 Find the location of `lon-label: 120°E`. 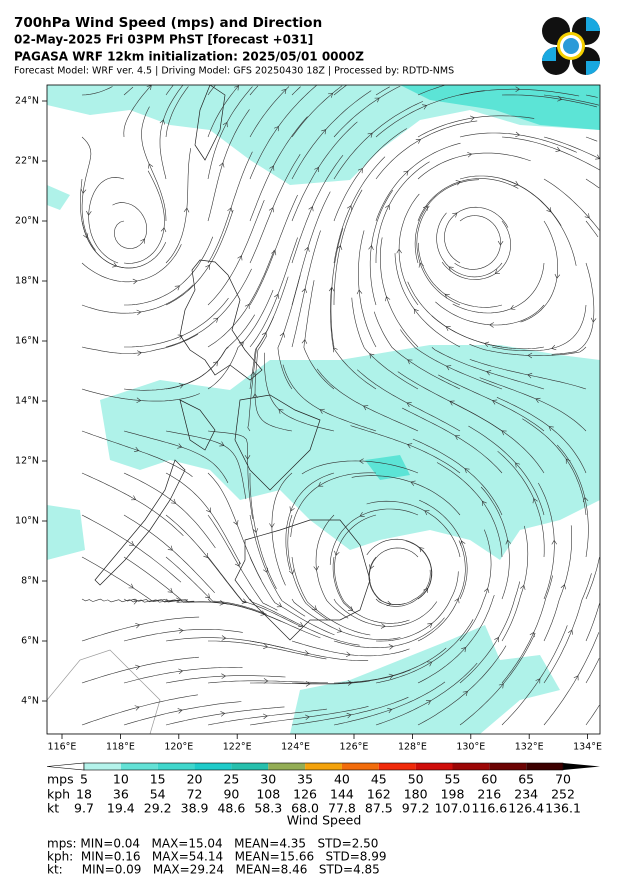

lon-label: 120°E is located at coordinates (178, 747).